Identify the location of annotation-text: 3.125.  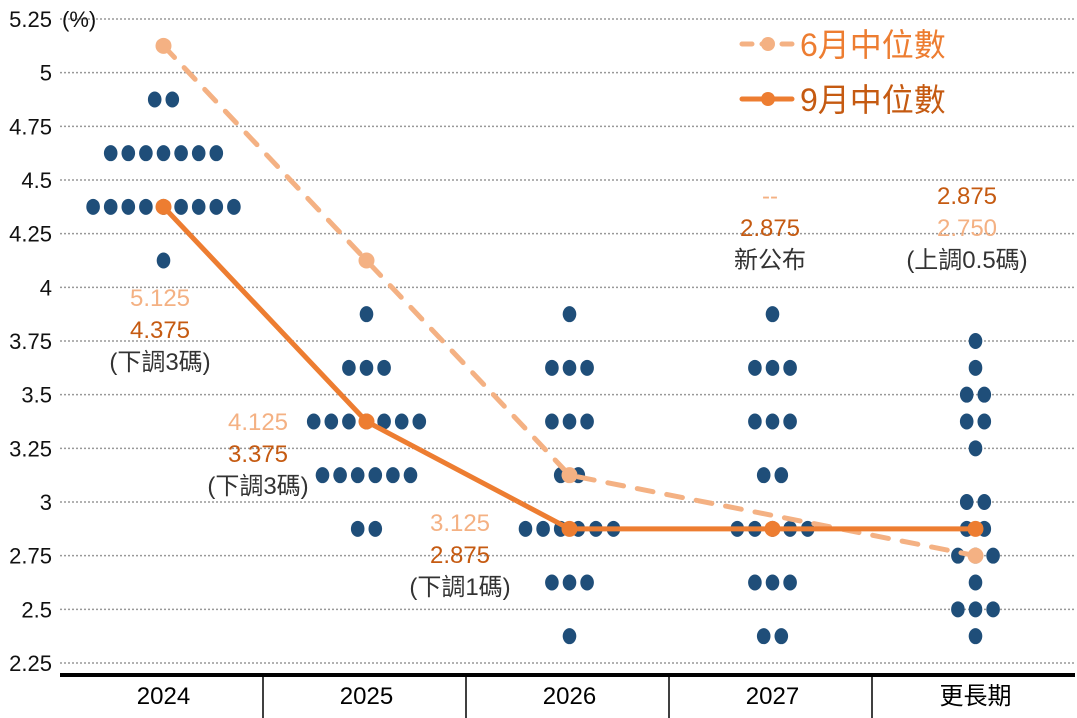
(460, 523).